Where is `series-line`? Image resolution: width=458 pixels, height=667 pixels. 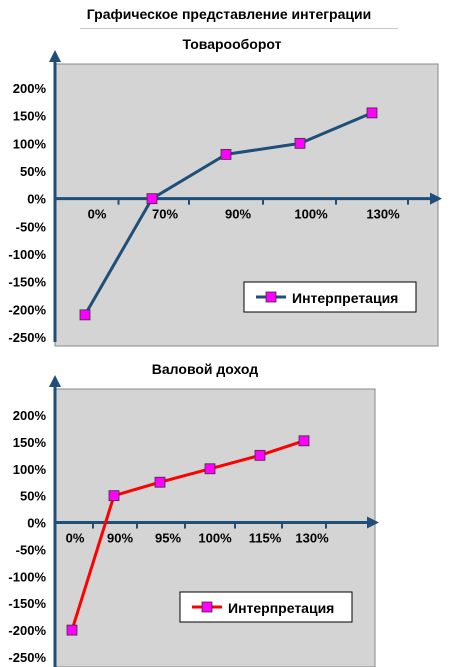 series-line is located at coordinates (187, 535).